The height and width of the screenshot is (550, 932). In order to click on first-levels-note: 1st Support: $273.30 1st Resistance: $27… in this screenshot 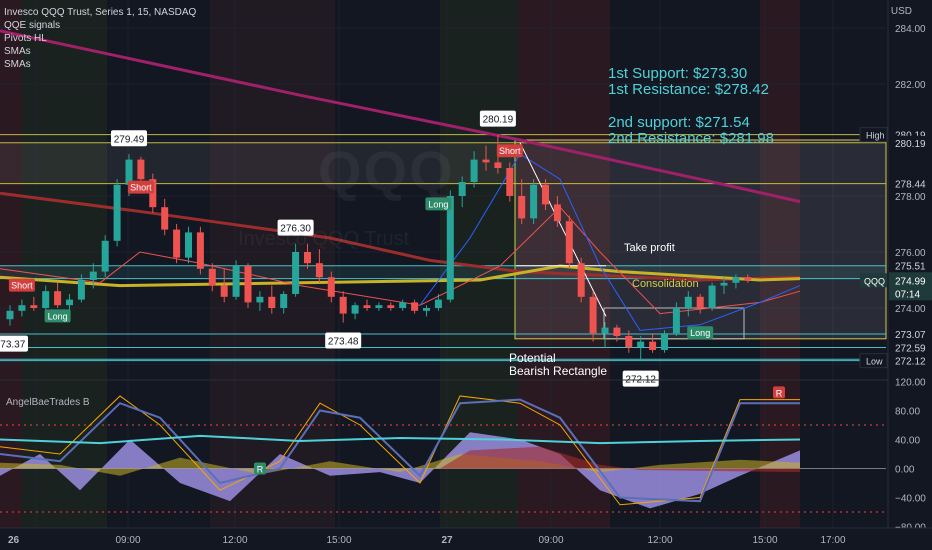, I will do `click(688, 82)`.